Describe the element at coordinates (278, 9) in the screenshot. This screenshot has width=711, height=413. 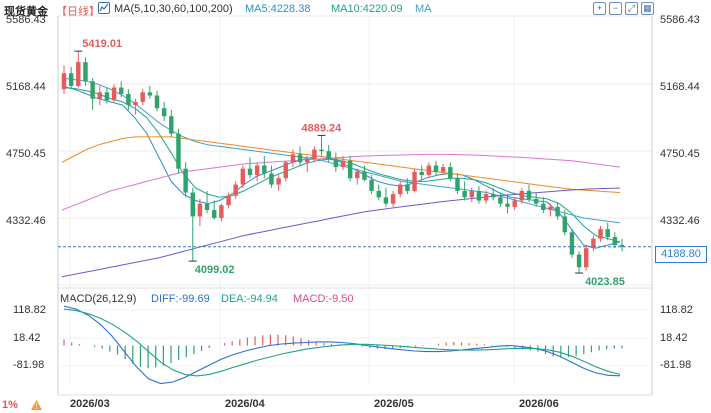
I see `ma5-readout: MA5:4228.38` at that location.